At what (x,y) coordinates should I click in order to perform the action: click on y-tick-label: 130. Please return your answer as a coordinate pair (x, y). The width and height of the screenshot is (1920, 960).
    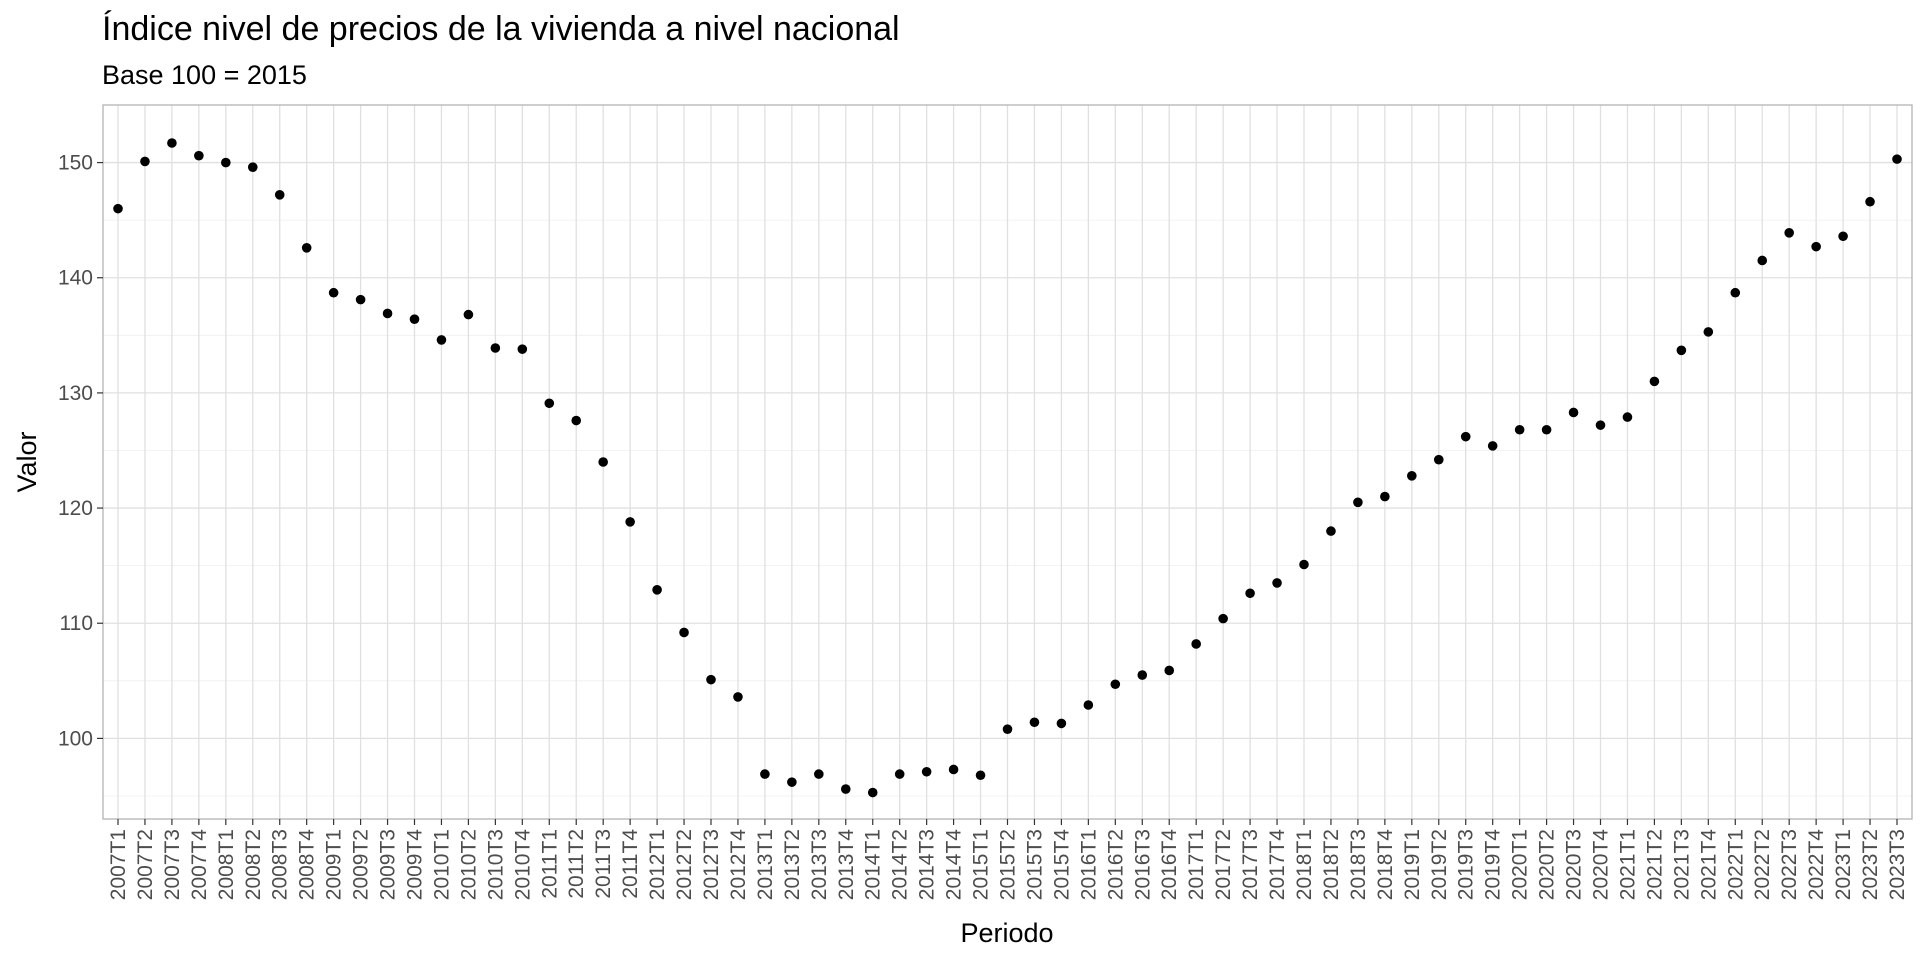
    Looking at the image, I should click on (75, 393).